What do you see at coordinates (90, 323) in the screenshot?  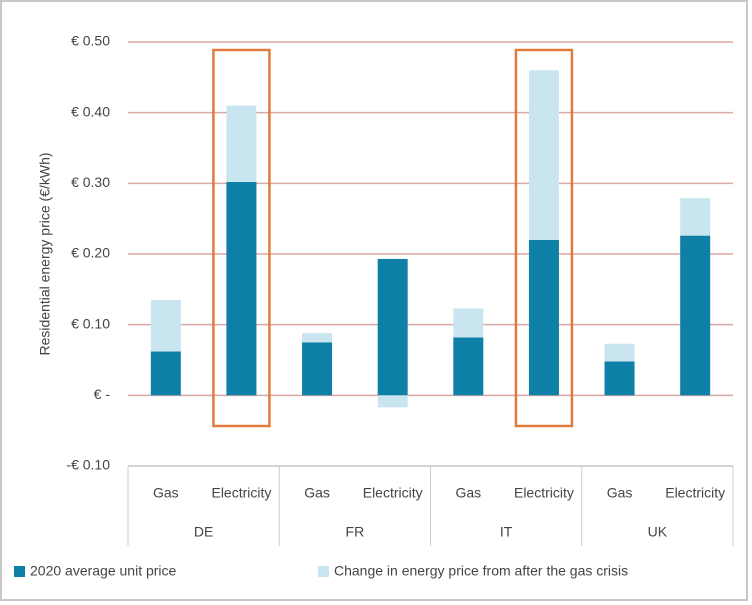 I see `y-tick-label: € 0.10` at bounding box center [90, 323].